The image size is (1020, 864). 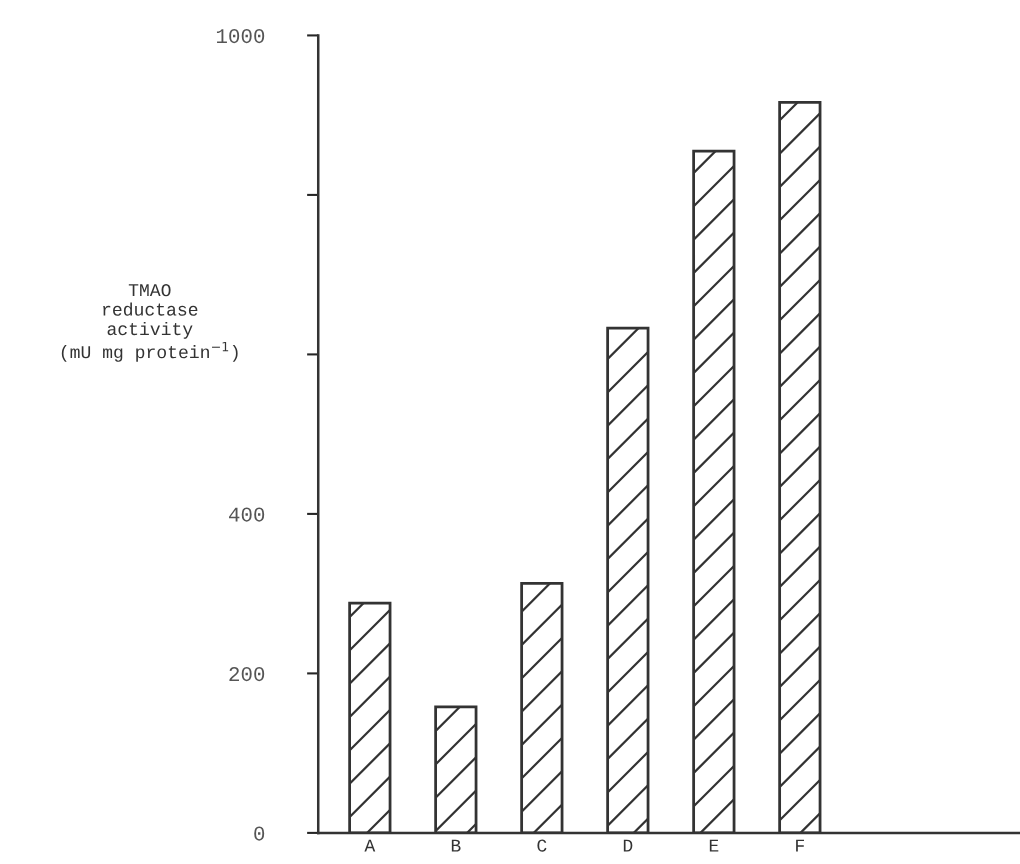 I want to click on y-tick-label: 0, so click(x=259, y=833).